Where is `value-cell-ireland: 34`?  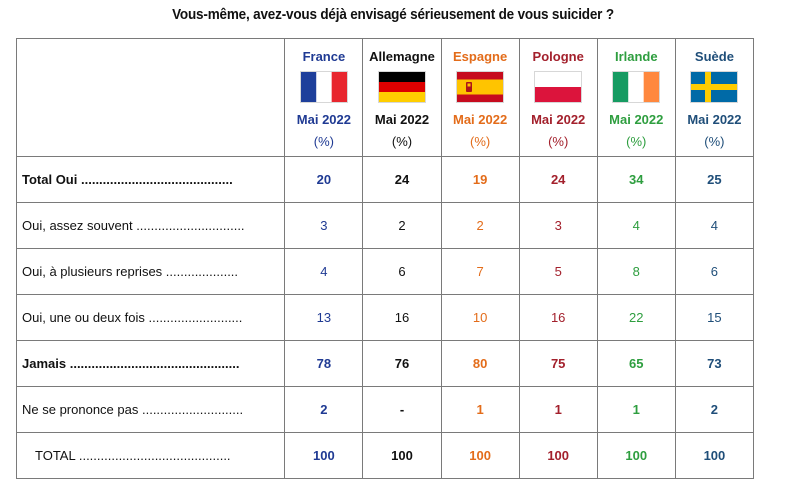 value-cell-ireland: 34 is located at coordinates (636, 179).